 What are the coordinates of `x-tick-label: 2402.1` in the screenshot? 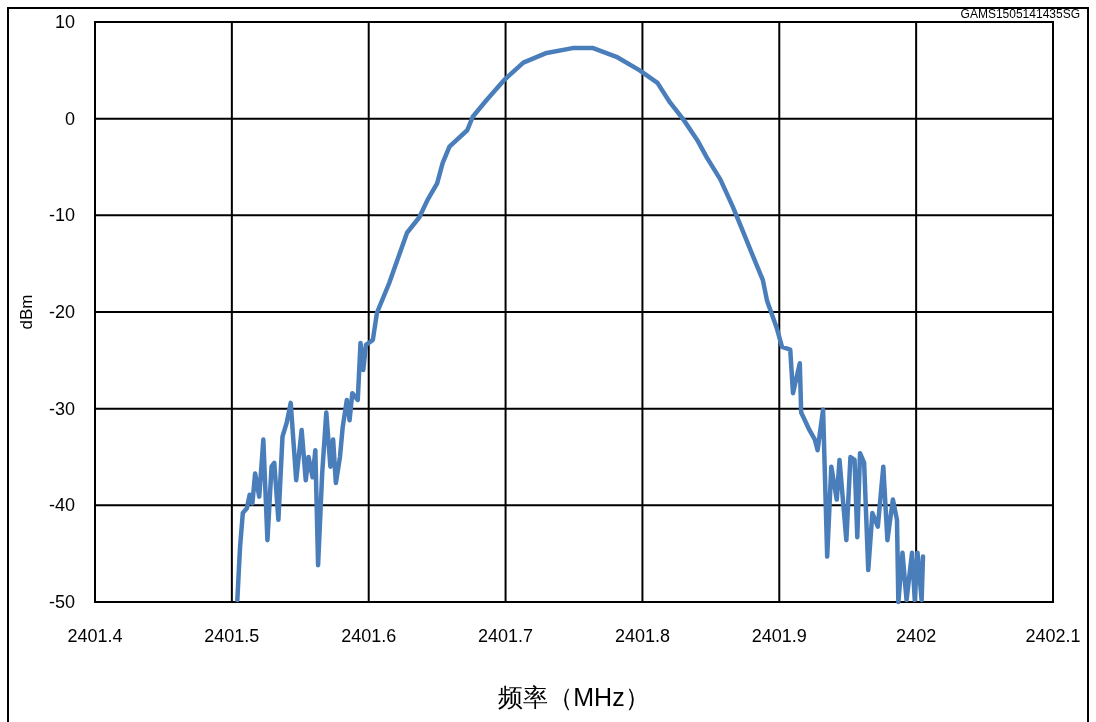 It's located at (1053, 636).